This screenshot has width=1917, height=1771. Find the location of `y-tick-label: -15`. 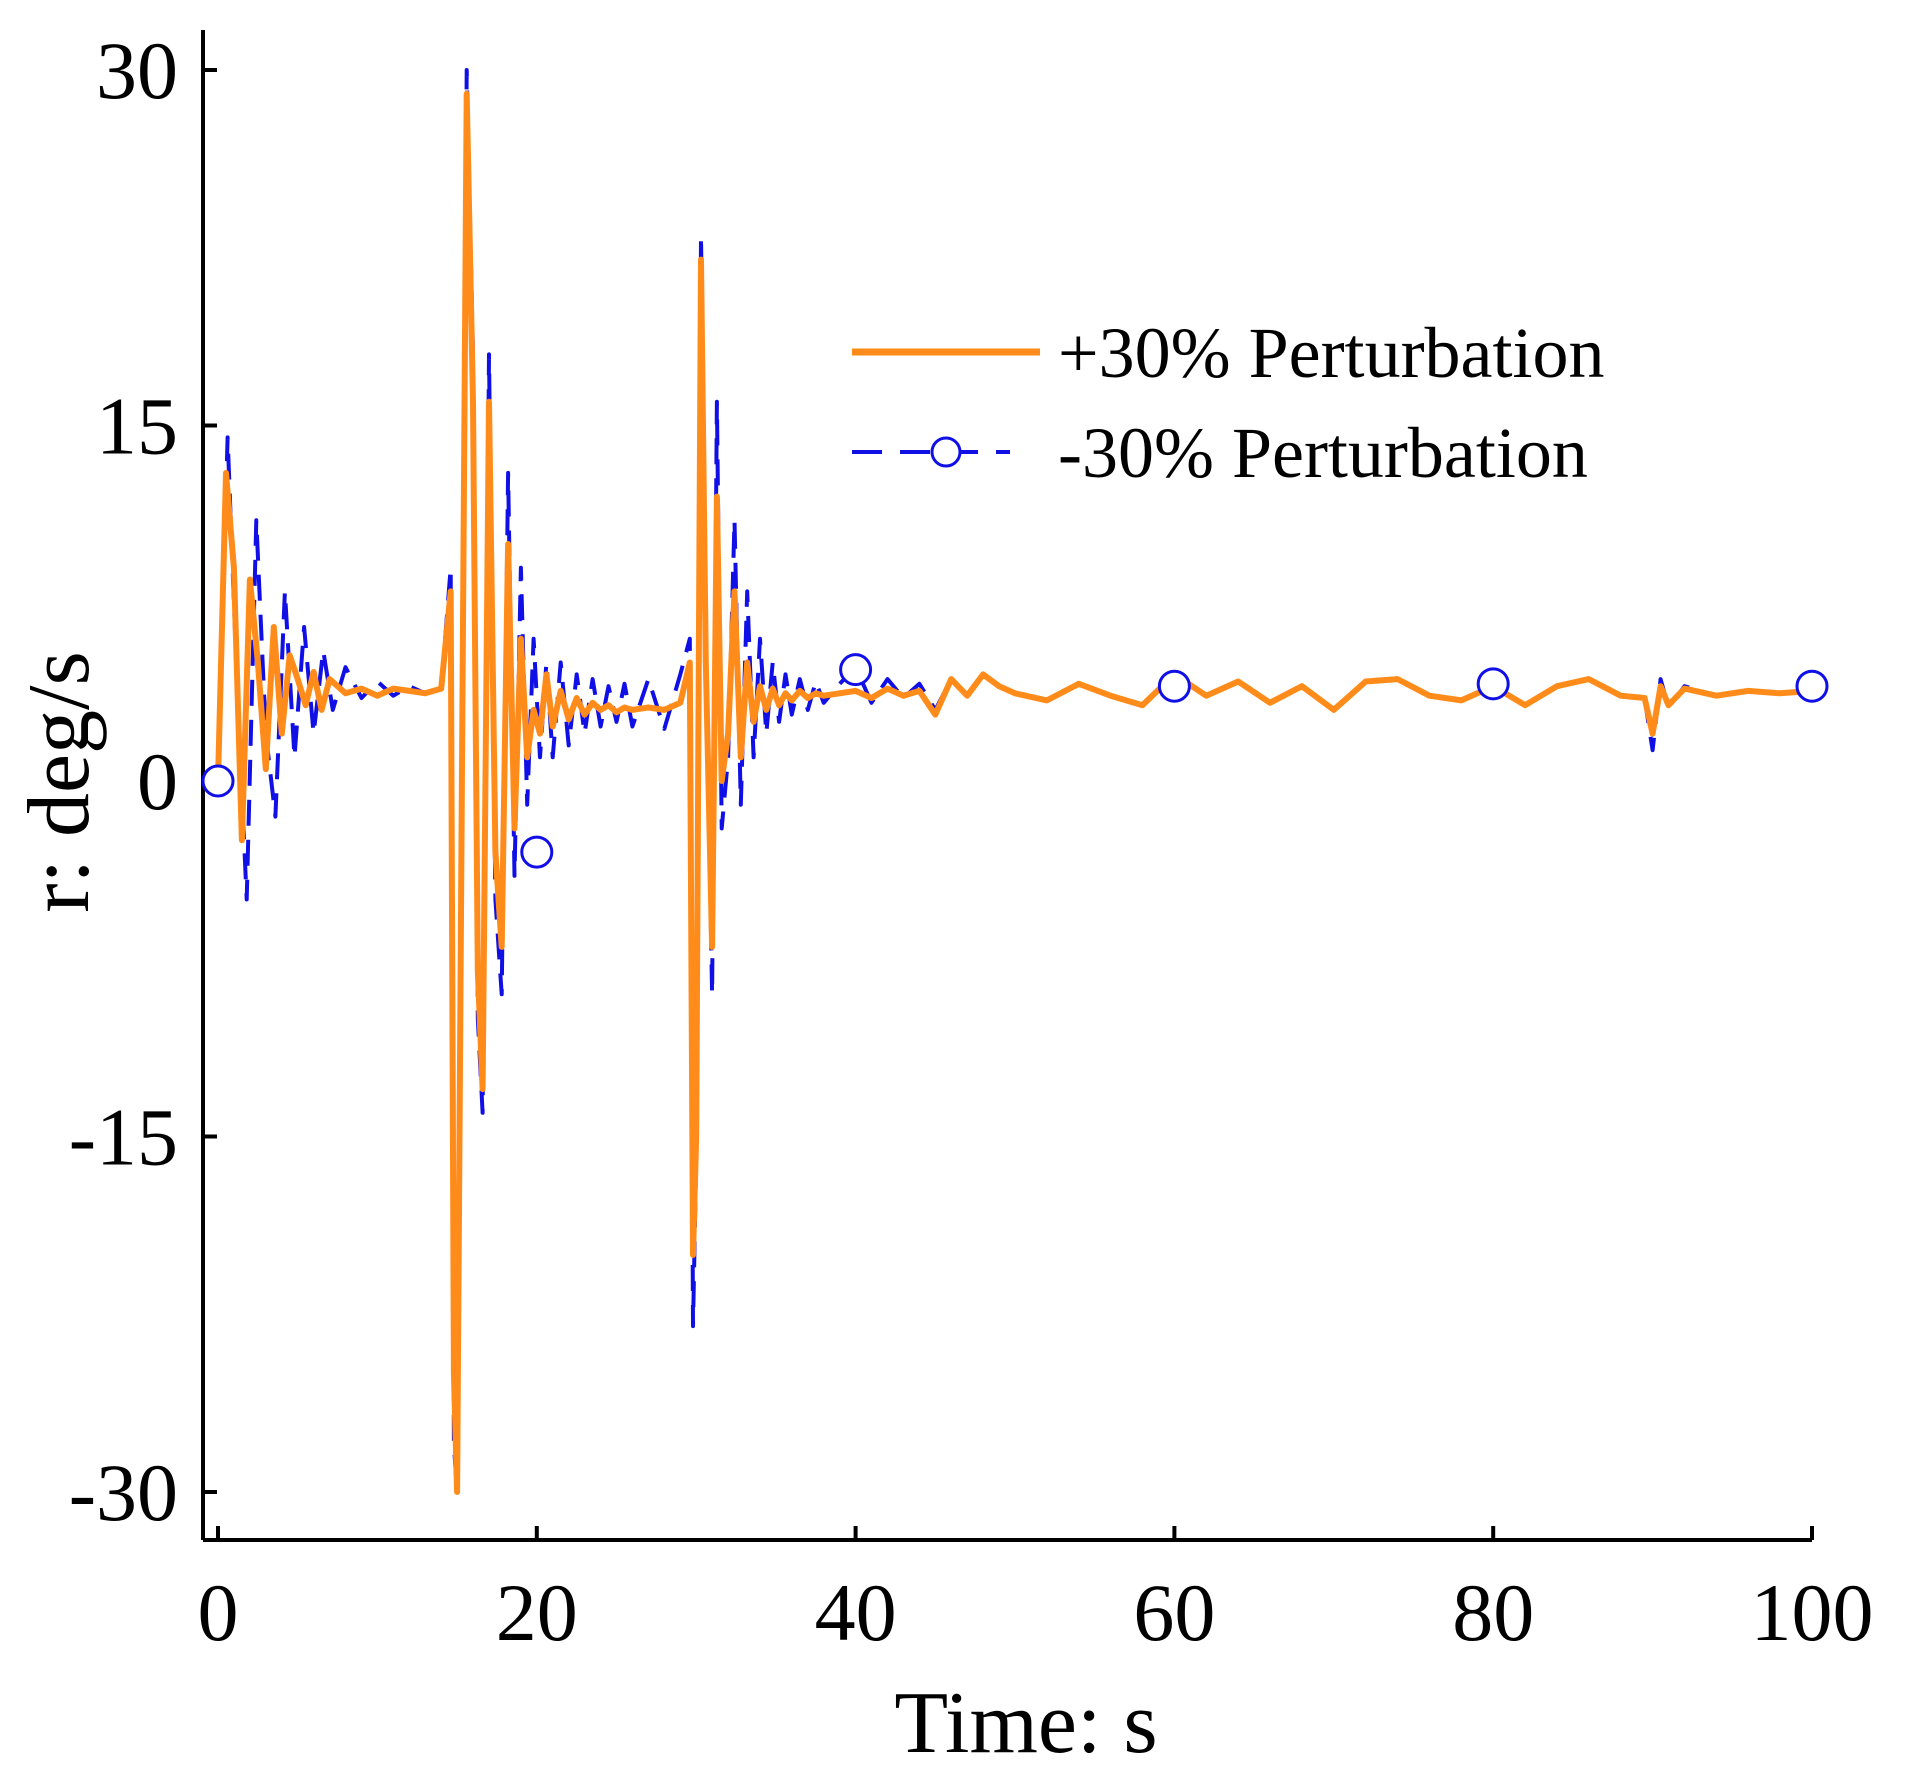

y-tick-label: -15 is located at coordinates (123, 1137).